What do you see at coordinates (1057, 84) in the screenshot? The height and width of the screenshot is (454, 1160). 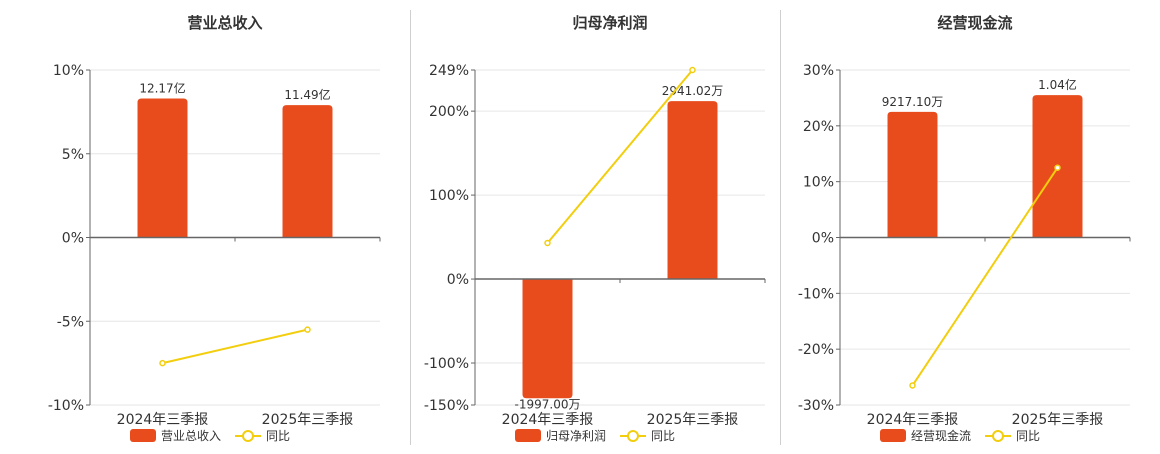 I see `bar-data-label: 1.04亿` at bounding box center [1057, 84].